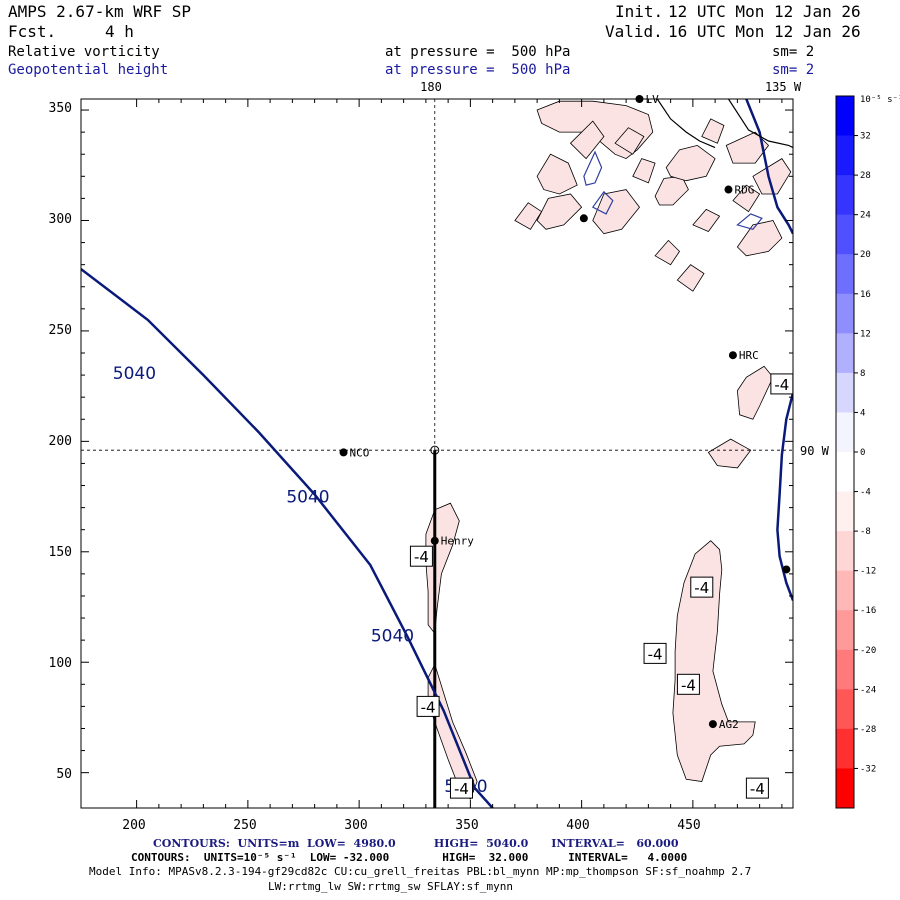 Image resolution: width=900 pixels, height=900 pixels. Describe the element at coordinates (865, 295) in the screenshot. I see `colorbar-tick-label: 16` at that location.